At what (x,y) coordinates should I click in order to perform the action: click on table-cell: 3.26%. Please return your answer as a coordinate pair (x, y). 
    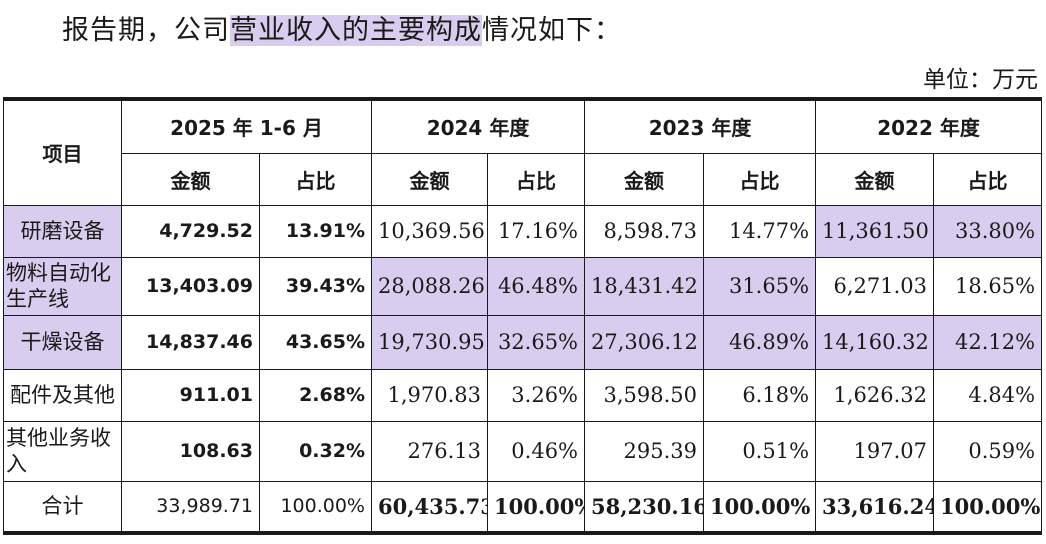
    Looking at the image, I should click on (536, 395).